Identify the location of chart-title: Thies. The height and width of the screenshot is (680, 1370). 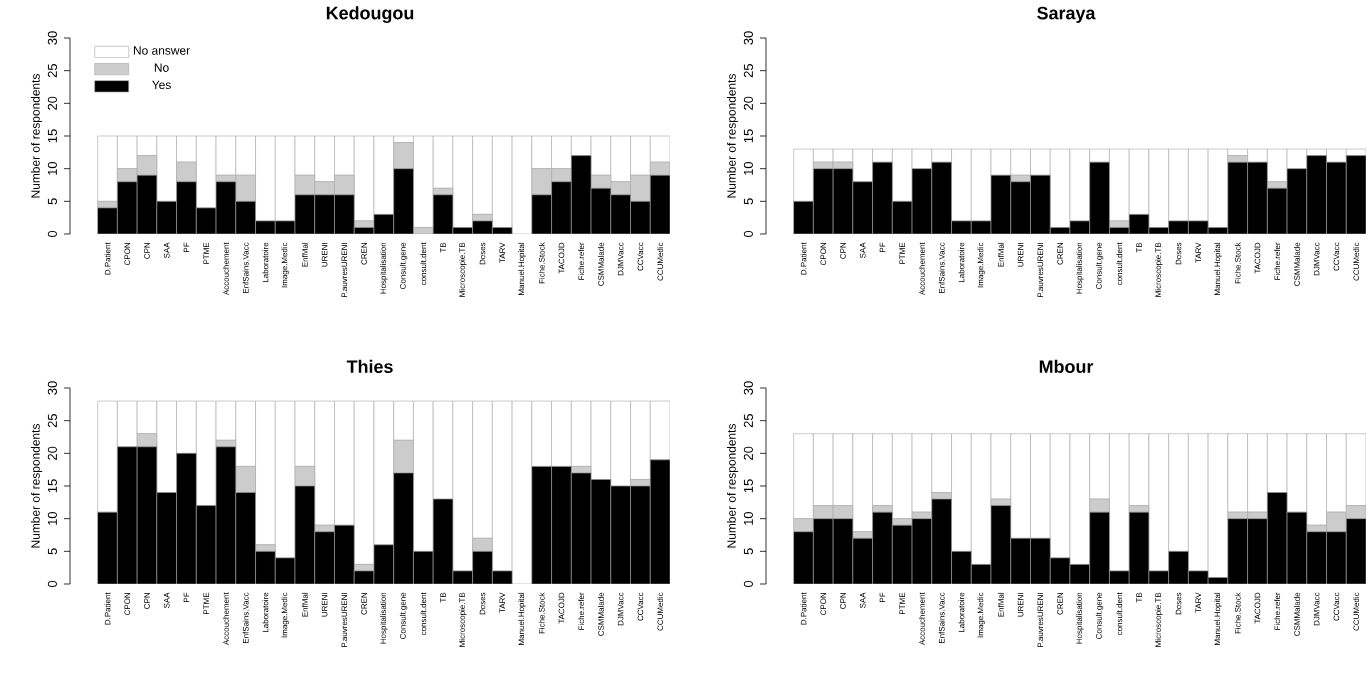
(369, 366).